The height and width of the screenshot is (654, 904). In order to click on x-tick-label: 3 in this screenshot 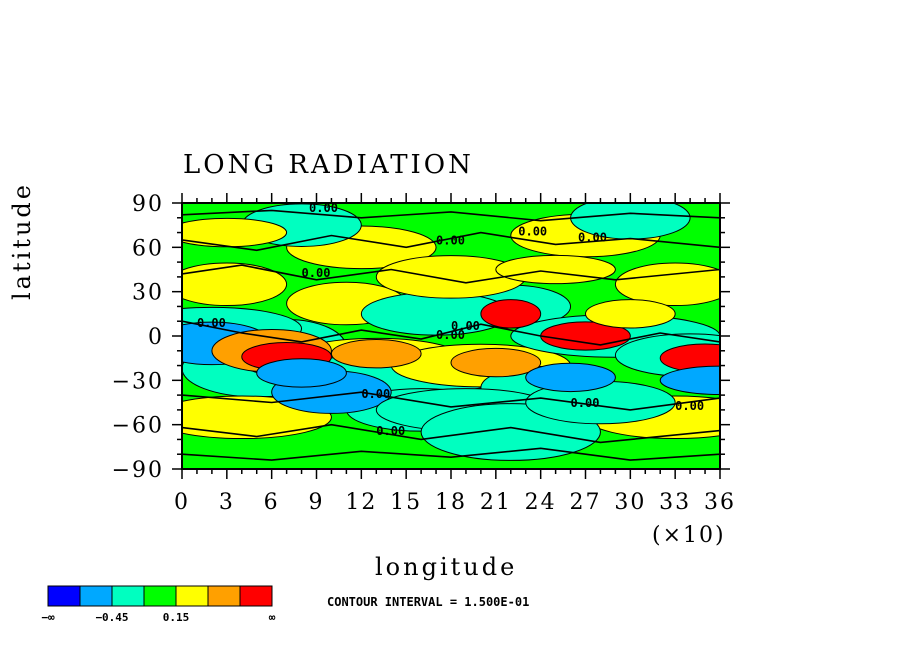, I will do `click(227, 502)`.